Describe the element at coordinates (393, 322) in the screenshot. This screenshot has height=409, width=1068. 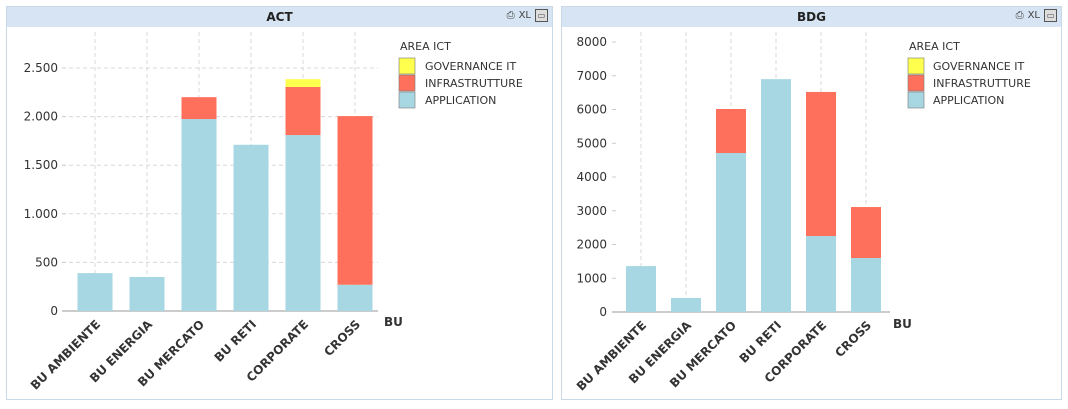
I see `x-axis-title: BU` at that location.